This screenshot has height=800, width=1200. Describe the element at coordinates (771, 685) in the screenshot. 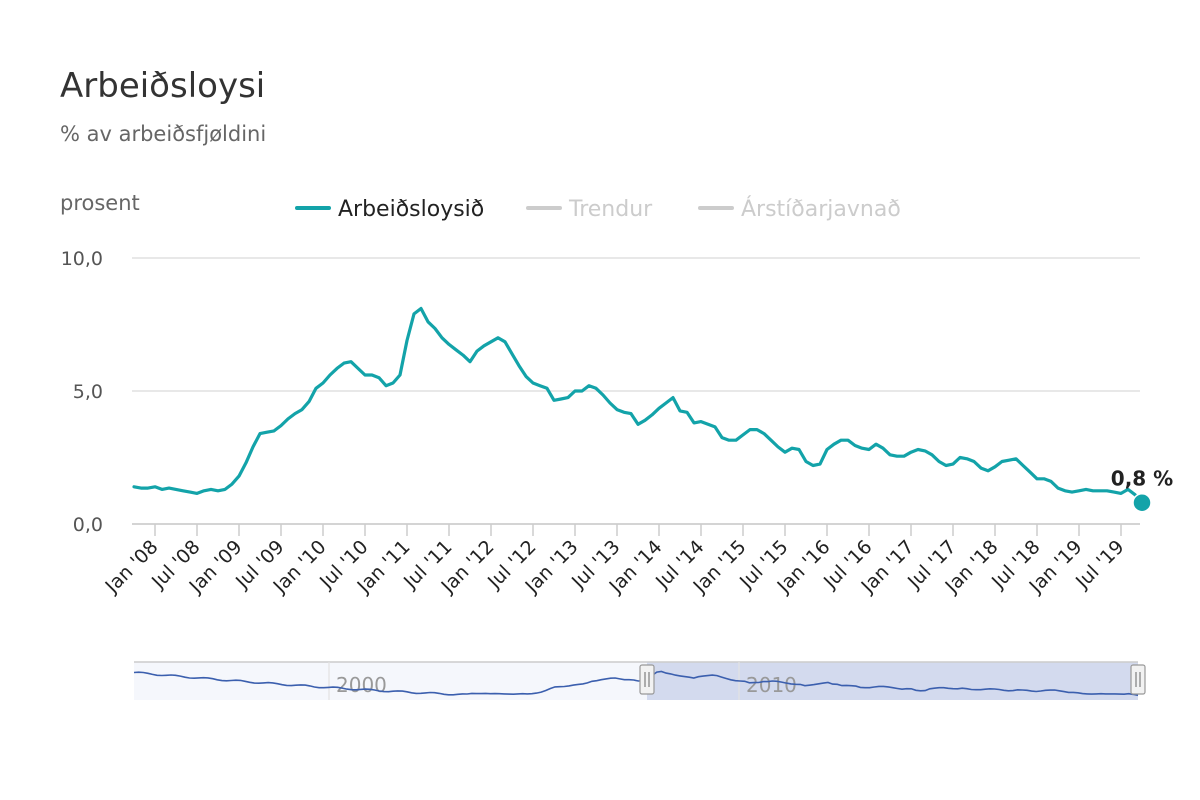

I see `navigator-label: 2010` at that location.